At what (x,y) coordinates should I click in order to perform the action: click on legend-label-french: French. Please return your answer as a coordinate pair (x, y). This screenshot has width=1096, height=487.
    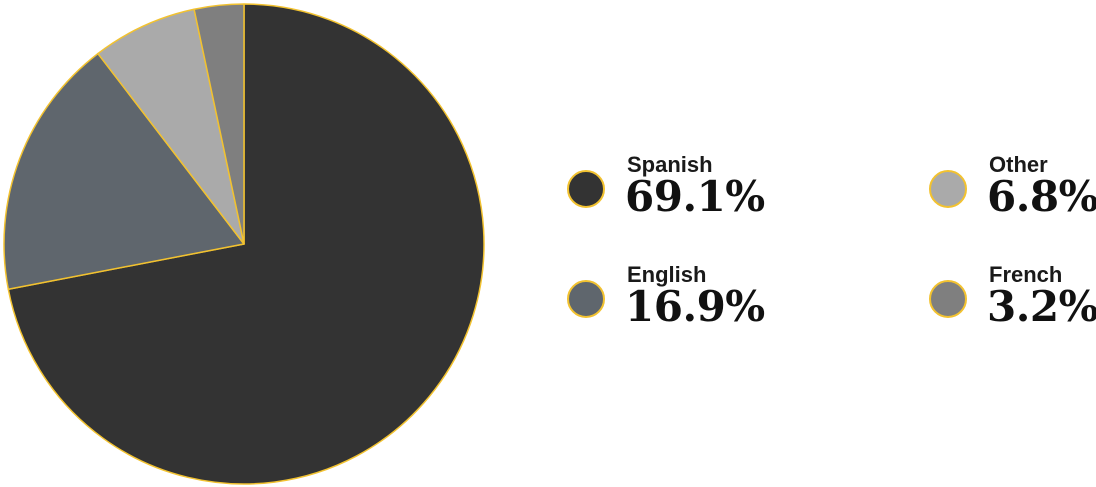
    Looking at the image, I should click on (1026, 274).